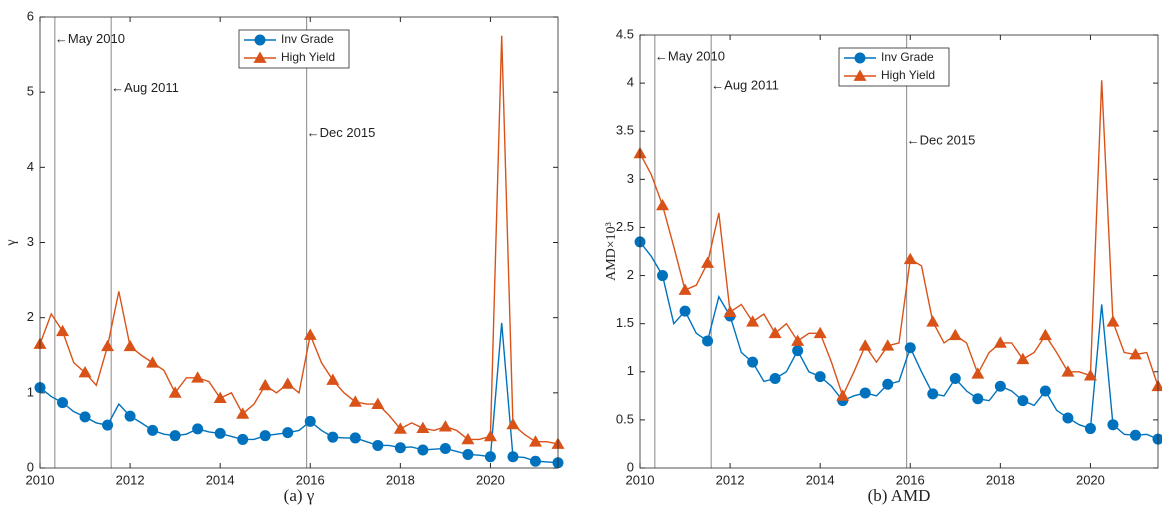 The height and width of the screenshot is (513, 1162). What do you see at coordinates (899, 495) in the screenshot?
I see `caption: (b) AMD` at bounding box center [899, 495].